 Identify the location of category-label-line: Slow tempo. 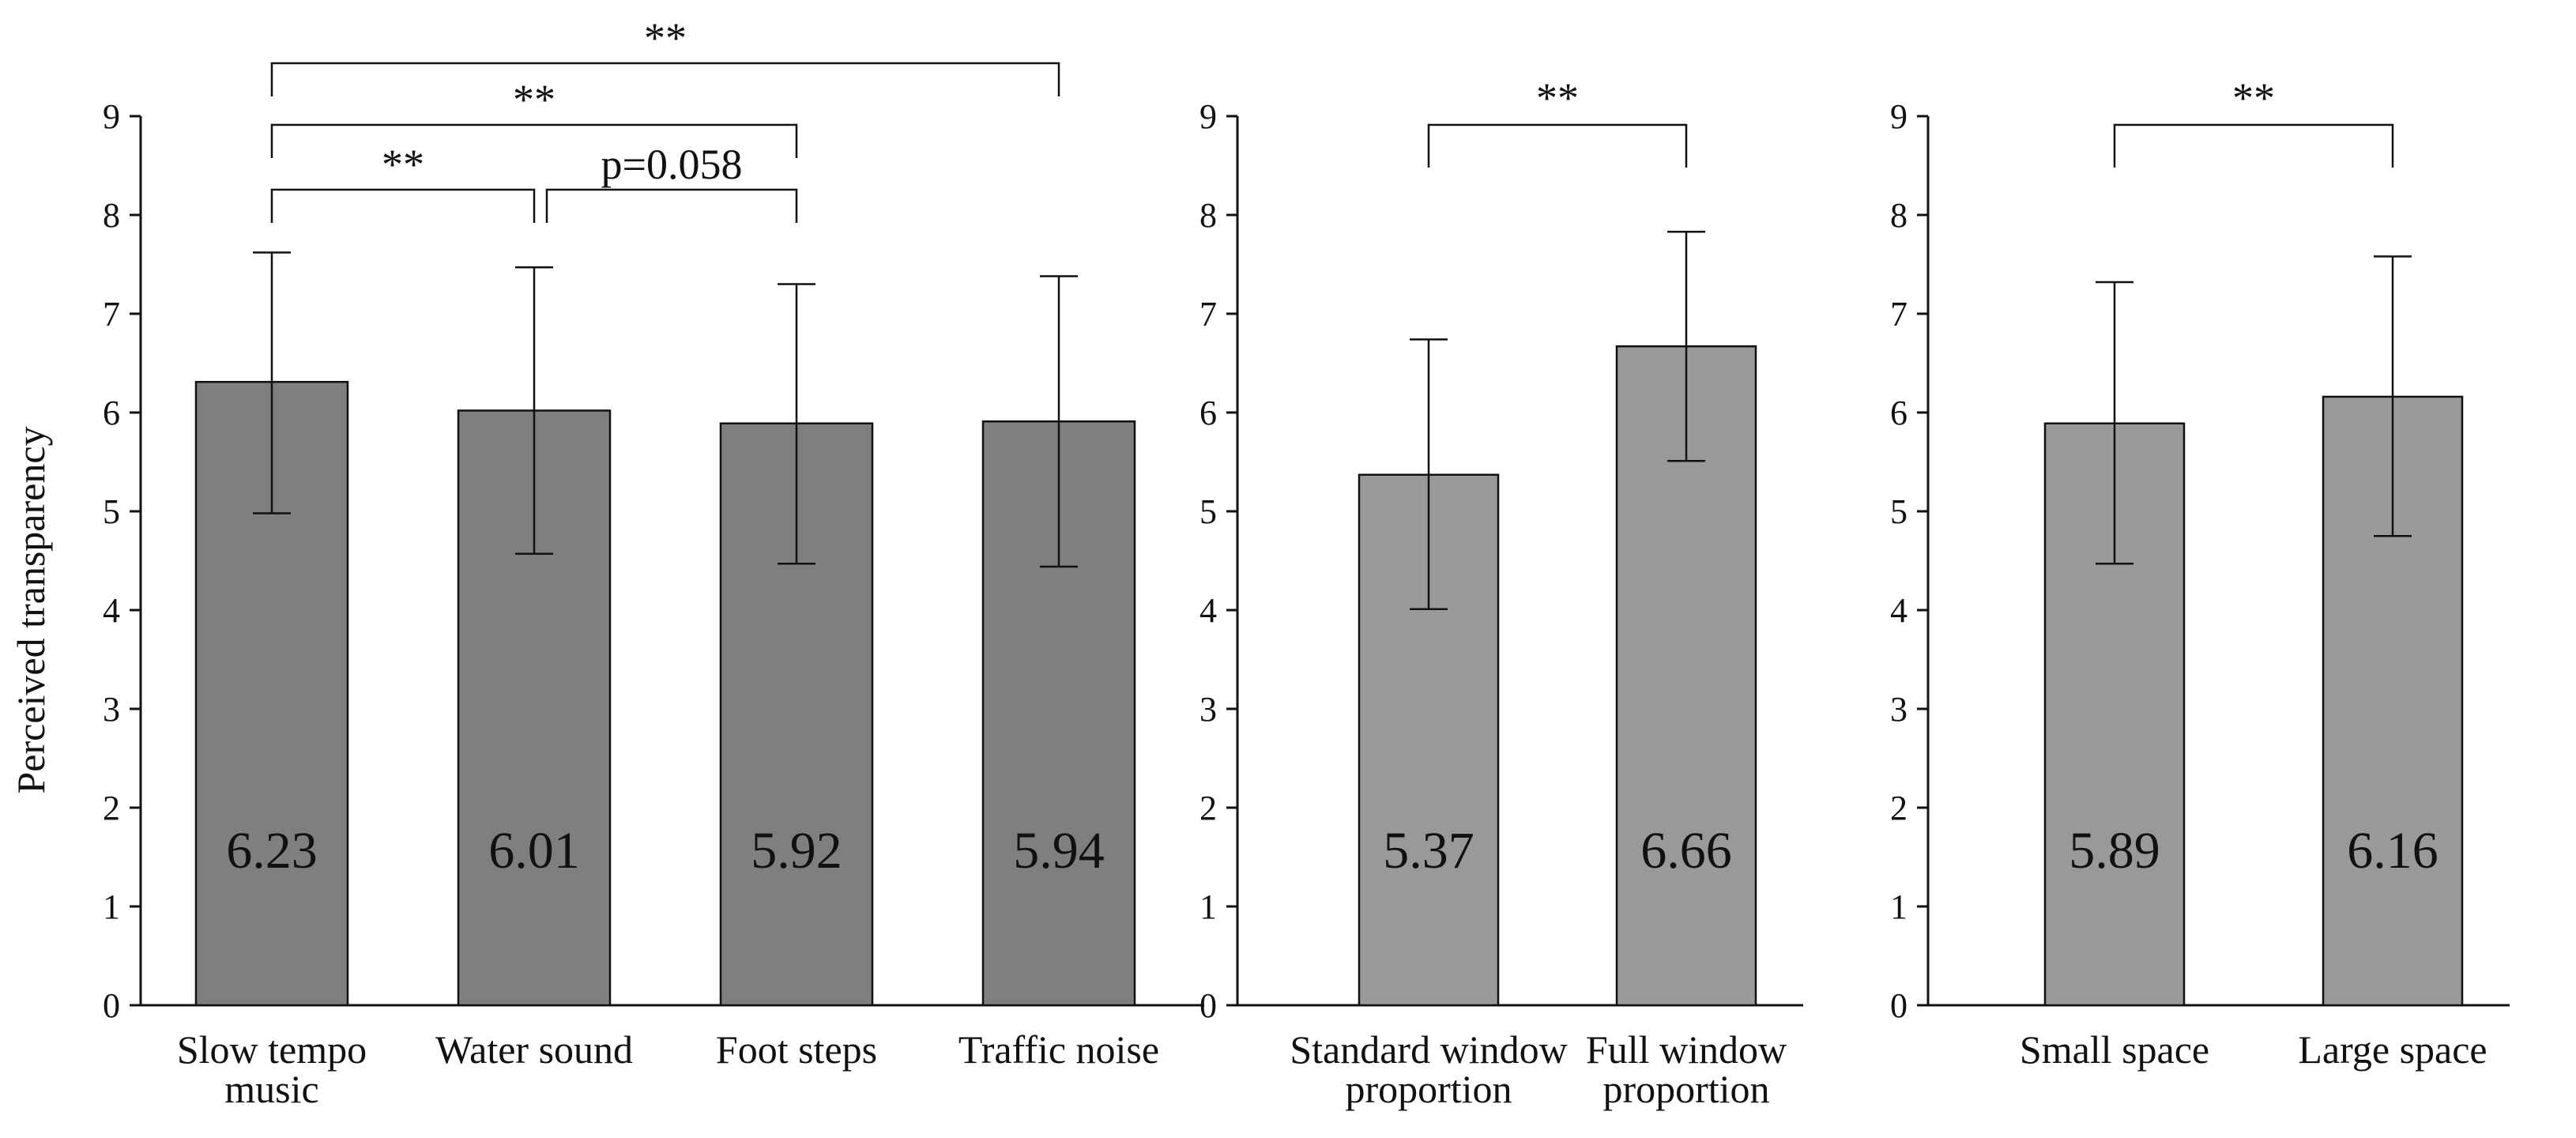
(272, 1049).